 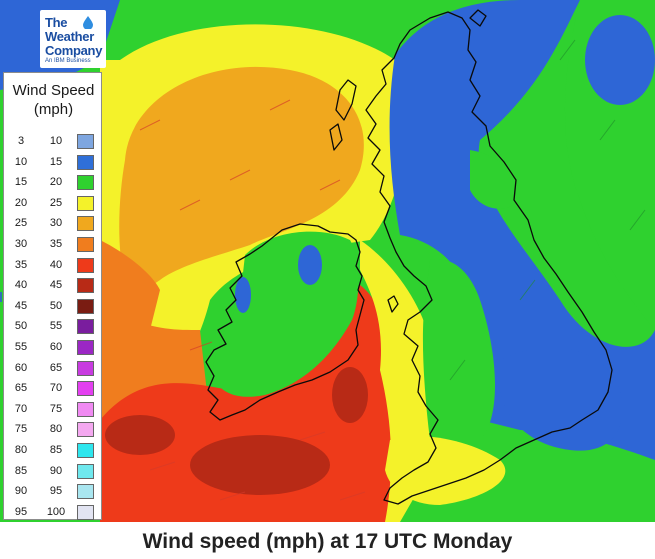 What do you see at coordinates (56, 429) in the screenshot?
I see `legend-max-value: 80` at bounding box center [56, 429].